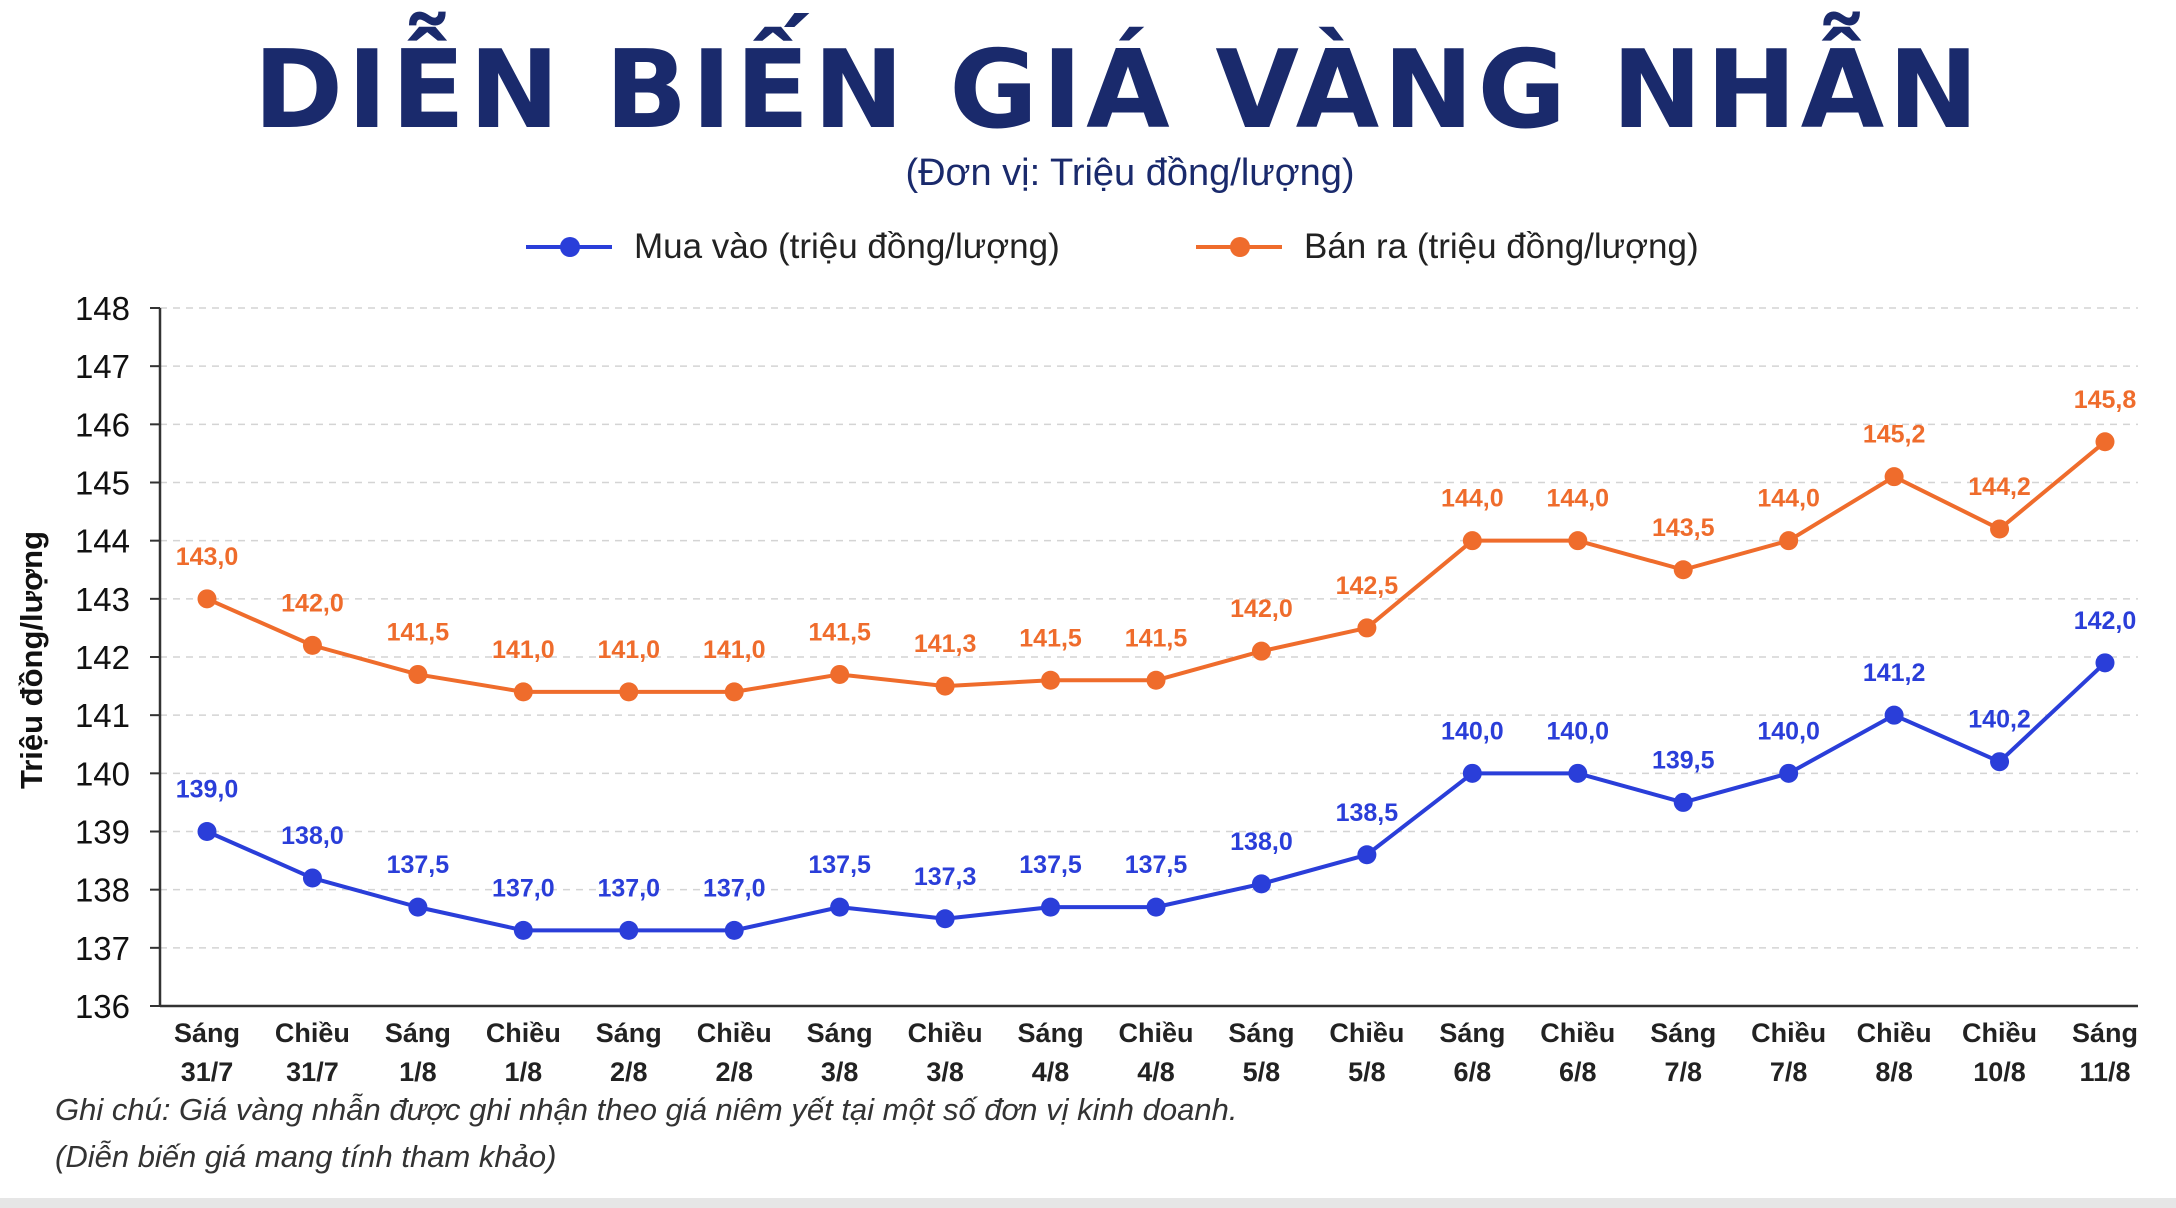 Image resolution: width=2176 pixels, height=1208 pixels. I want to click on y-tick-label: 143, so click(102, 599).